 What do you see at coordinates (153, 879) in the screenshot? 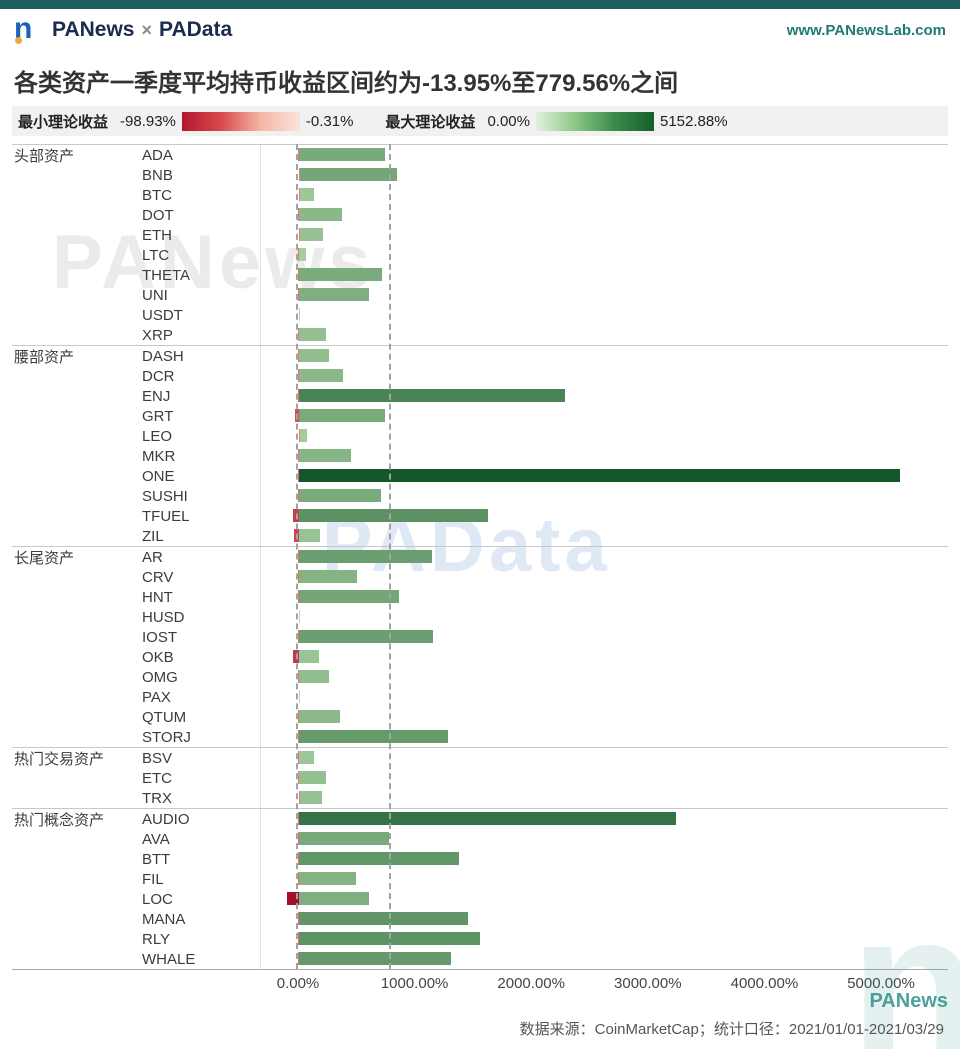
I see `asset-label: FIL` at bounding box center [153, 879].